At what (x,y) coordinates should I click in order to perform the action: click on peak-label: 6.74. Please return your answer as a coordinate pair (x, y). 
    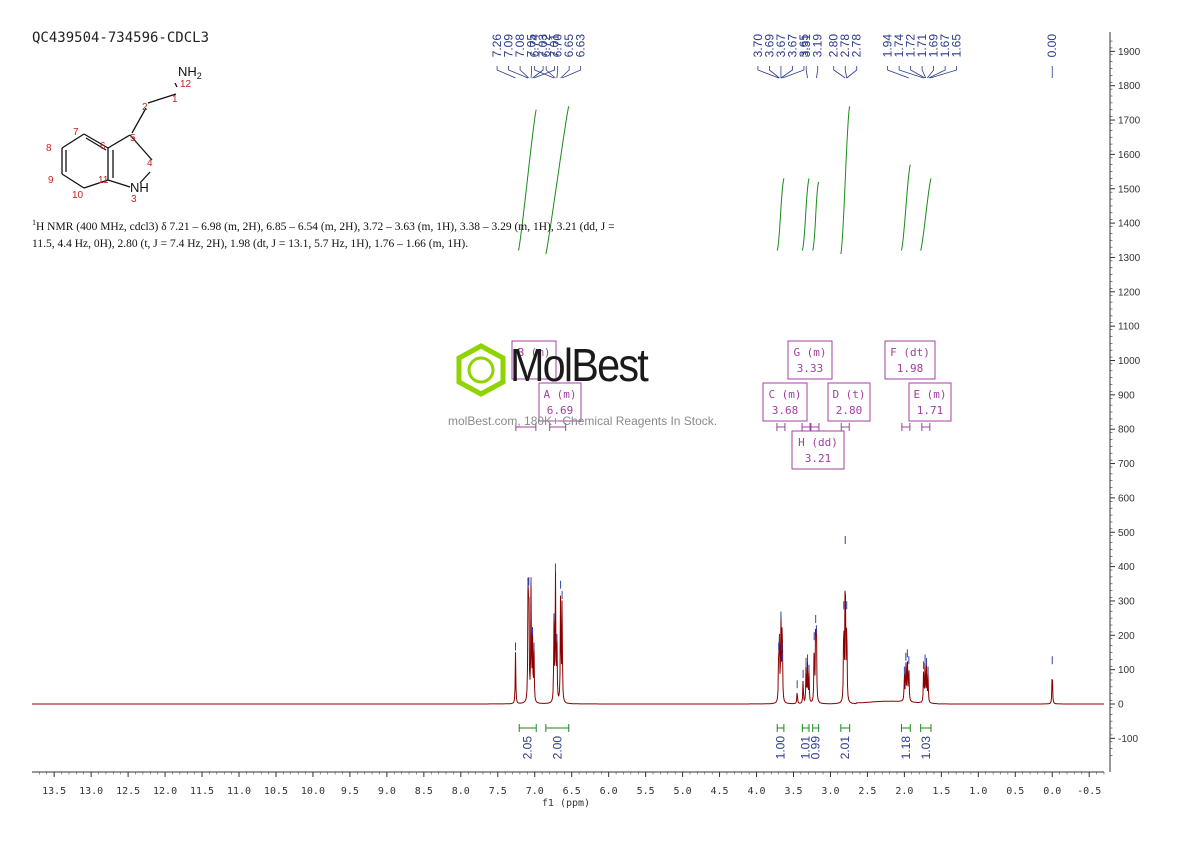
    Looking at the image, I should click on (535, 46).